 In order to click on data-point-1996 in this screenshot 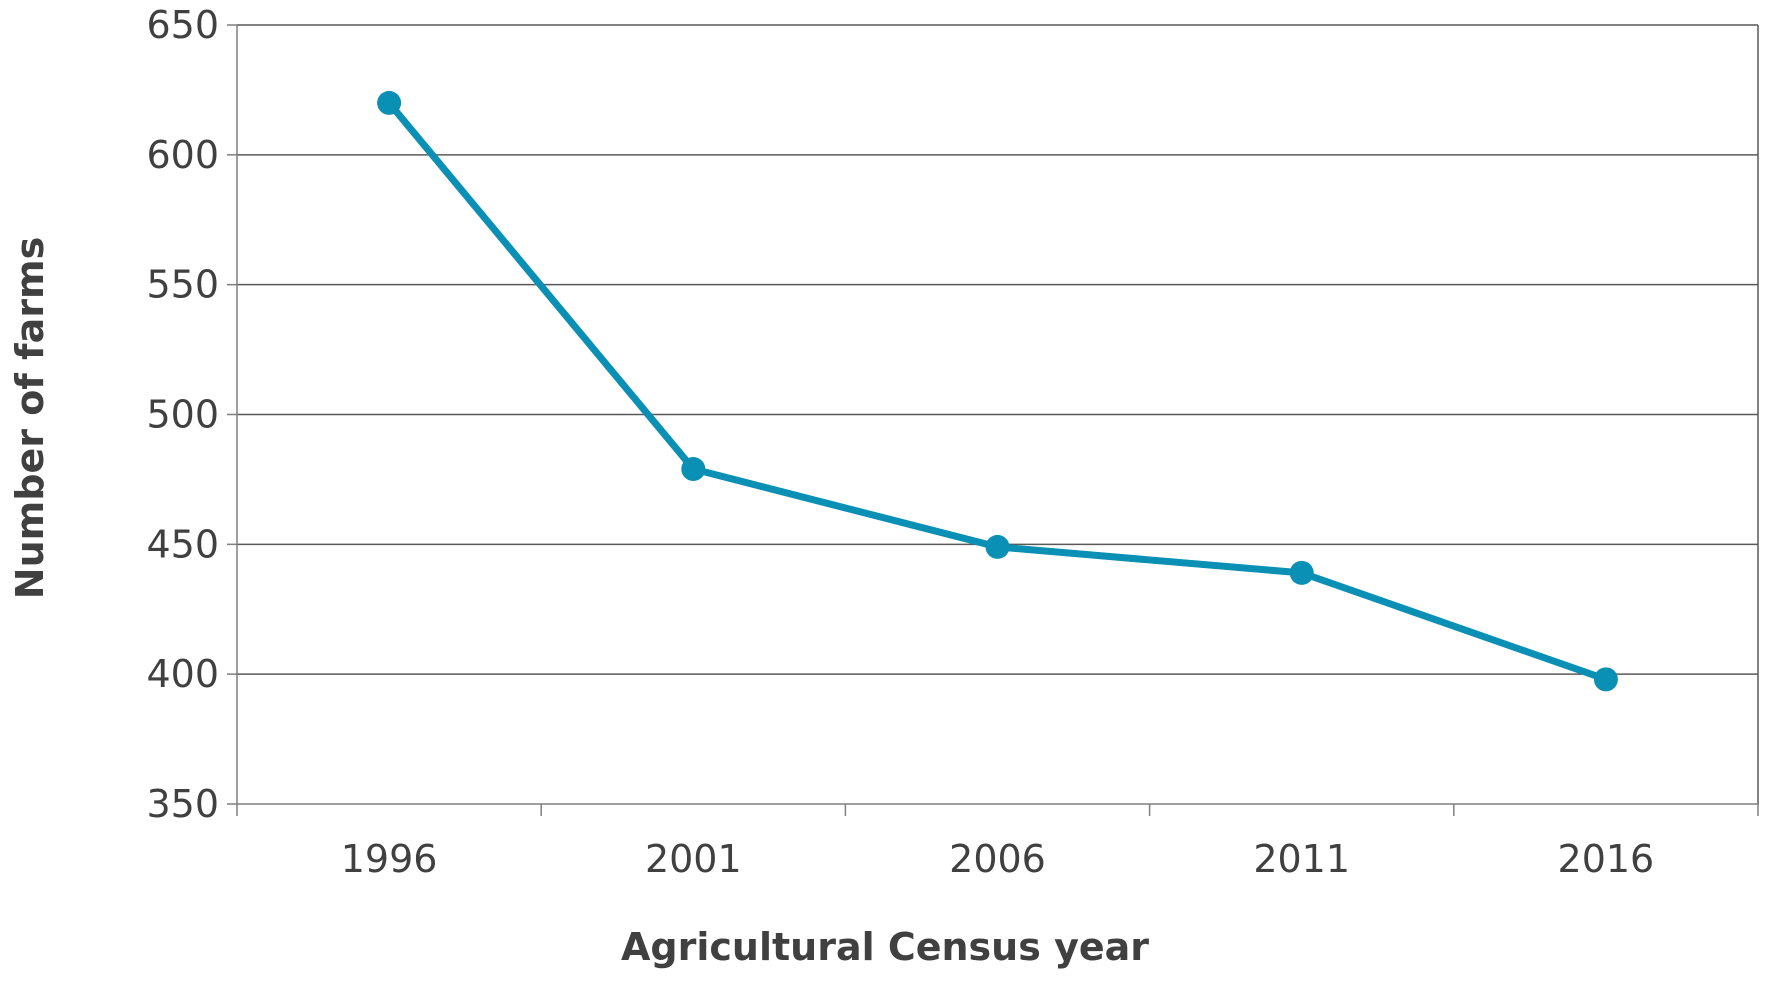, I will do `click(389, 102)`.